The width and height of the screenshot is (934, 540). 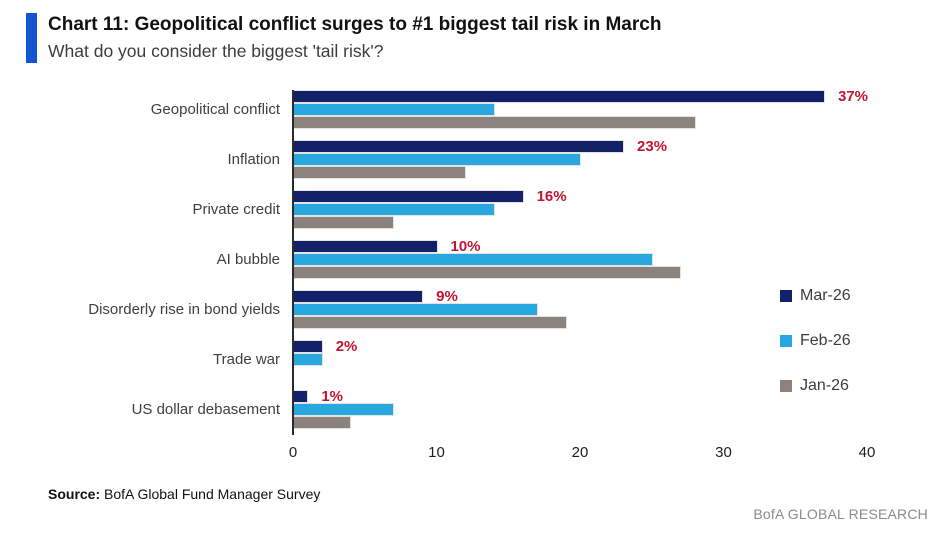 I want to click on bar-group-us-dollar-debasement: US dollar debasement 1%, so click(x=467, y=408).